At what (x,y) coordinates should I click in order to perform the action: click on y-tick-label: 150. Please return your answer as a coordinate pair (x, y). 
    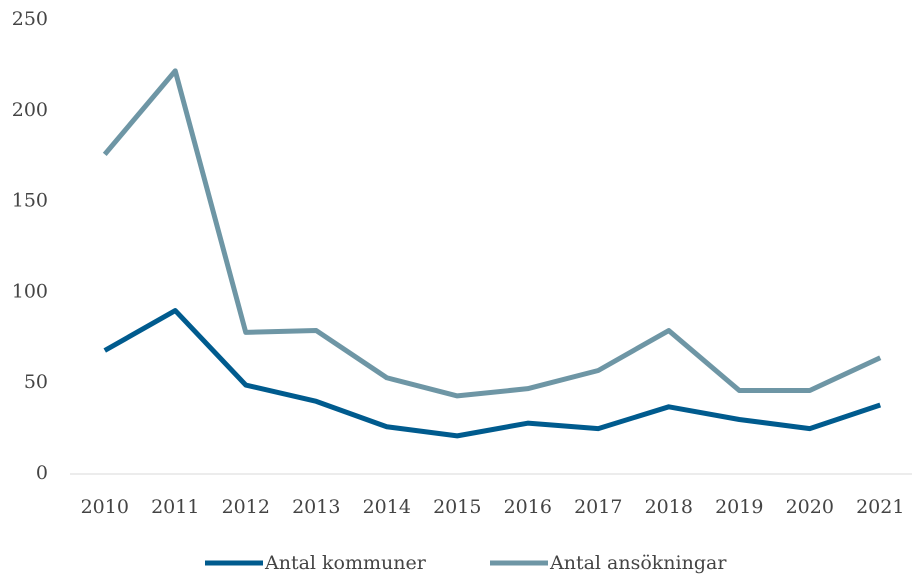
    Looking at the image, I should click on (30, 201).